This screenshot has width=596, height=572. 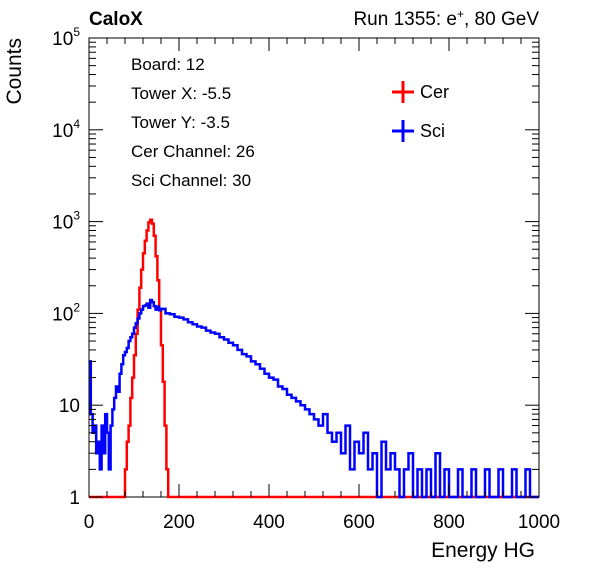 What do you see at coordinates (191, 180) in the screenshot?
I see `info-line-sci-channel: Sci Channel: 30` at bounding box center [191, 180].